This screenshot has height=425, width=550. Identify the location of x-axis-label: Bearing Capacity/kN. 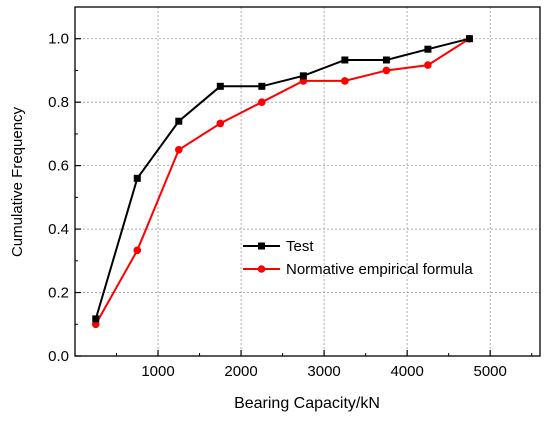
(307, 403).